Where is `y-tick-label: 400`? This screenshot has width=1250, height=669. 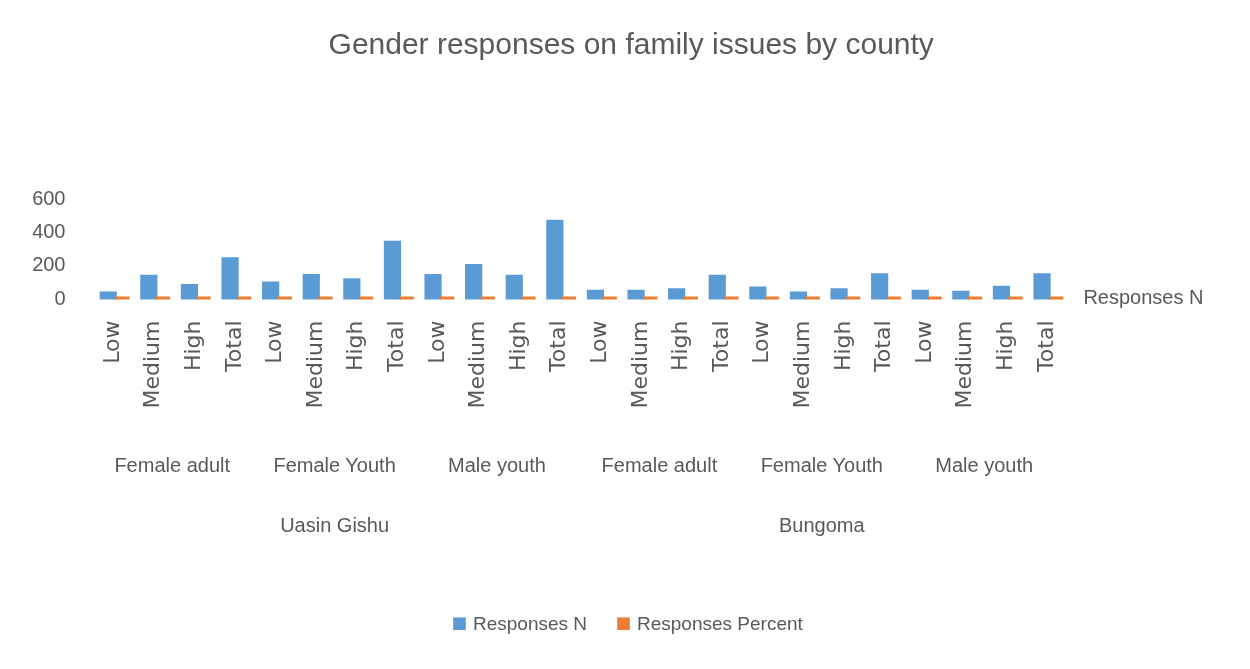
y-tick-label: 400 is located at coordinates (49, 230).